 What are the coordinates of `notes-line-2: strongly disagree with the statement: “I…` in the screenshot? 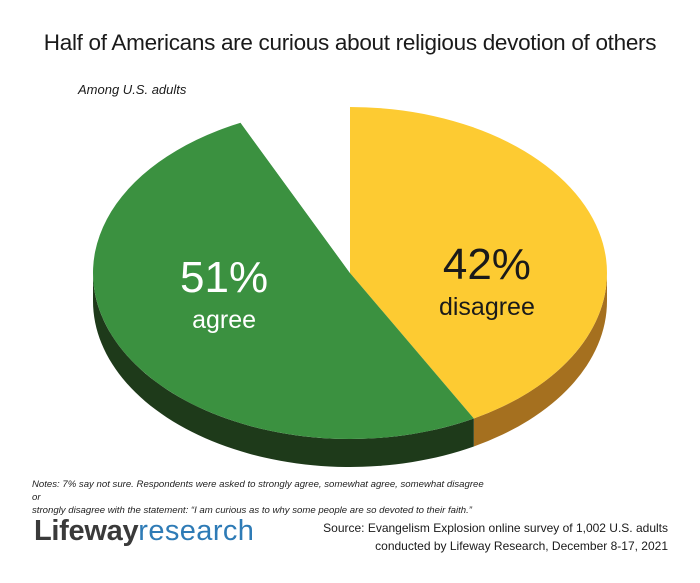 It's located at (252, 510).